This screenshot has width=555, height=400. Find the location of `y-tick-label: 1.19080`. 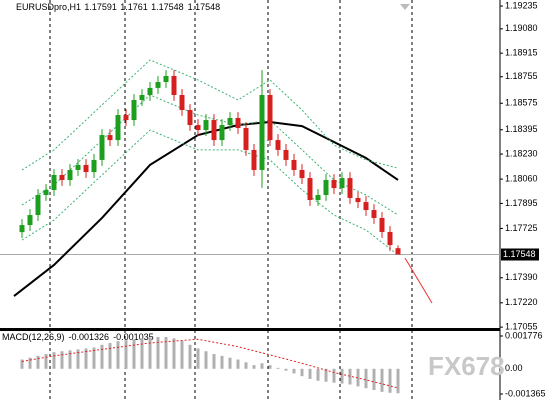

y-tick-label: 1.19080 is located at coordinates (521, 28).